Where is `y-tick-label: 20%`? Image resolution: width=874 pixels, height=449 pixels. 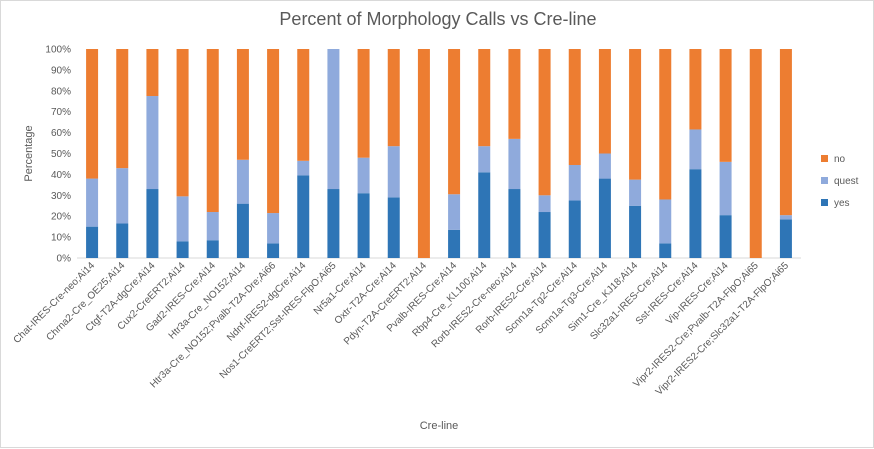 y-tick-label: 20% is located at coordinates (61, 217).